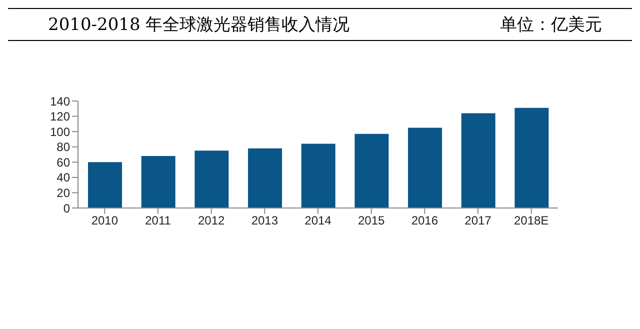 The height and width of the screenshot is (329, 640). What do you see at coordinates (478, 221) in the screenshot?
I see `x-tick-label: 2017` at bounding box center [478, 221].